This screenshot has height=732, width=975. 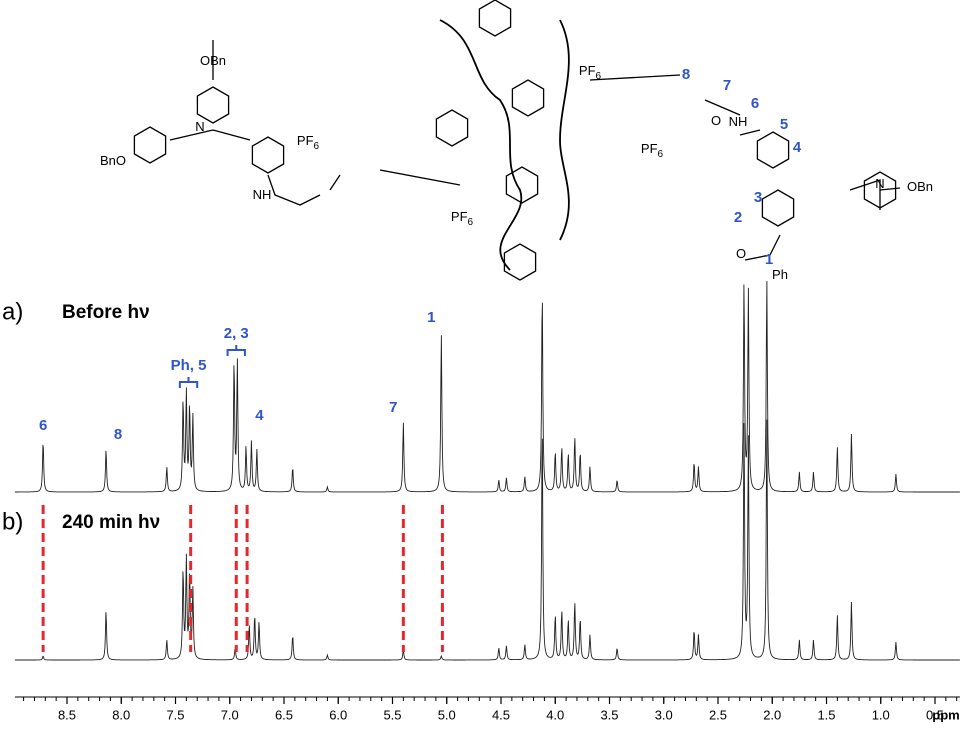 What do you see at coordinates (431, 317) in the screenshot?
I see `peak-label: 1` at bounding box center [431, 317].